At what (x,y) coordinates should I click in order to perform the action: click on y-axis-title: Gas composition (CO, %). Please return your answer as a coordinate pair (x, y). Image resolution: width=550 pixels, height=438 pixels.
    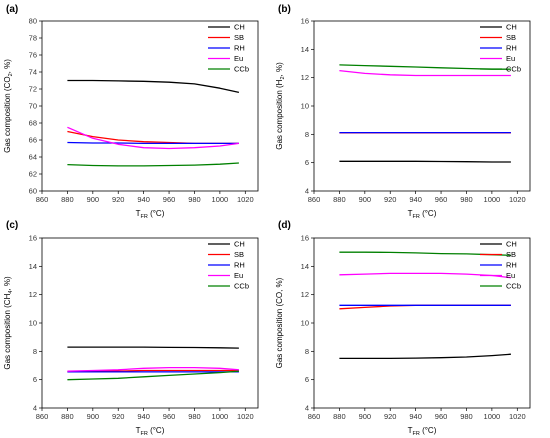
    Looking at the image, I should click on (279, 322).